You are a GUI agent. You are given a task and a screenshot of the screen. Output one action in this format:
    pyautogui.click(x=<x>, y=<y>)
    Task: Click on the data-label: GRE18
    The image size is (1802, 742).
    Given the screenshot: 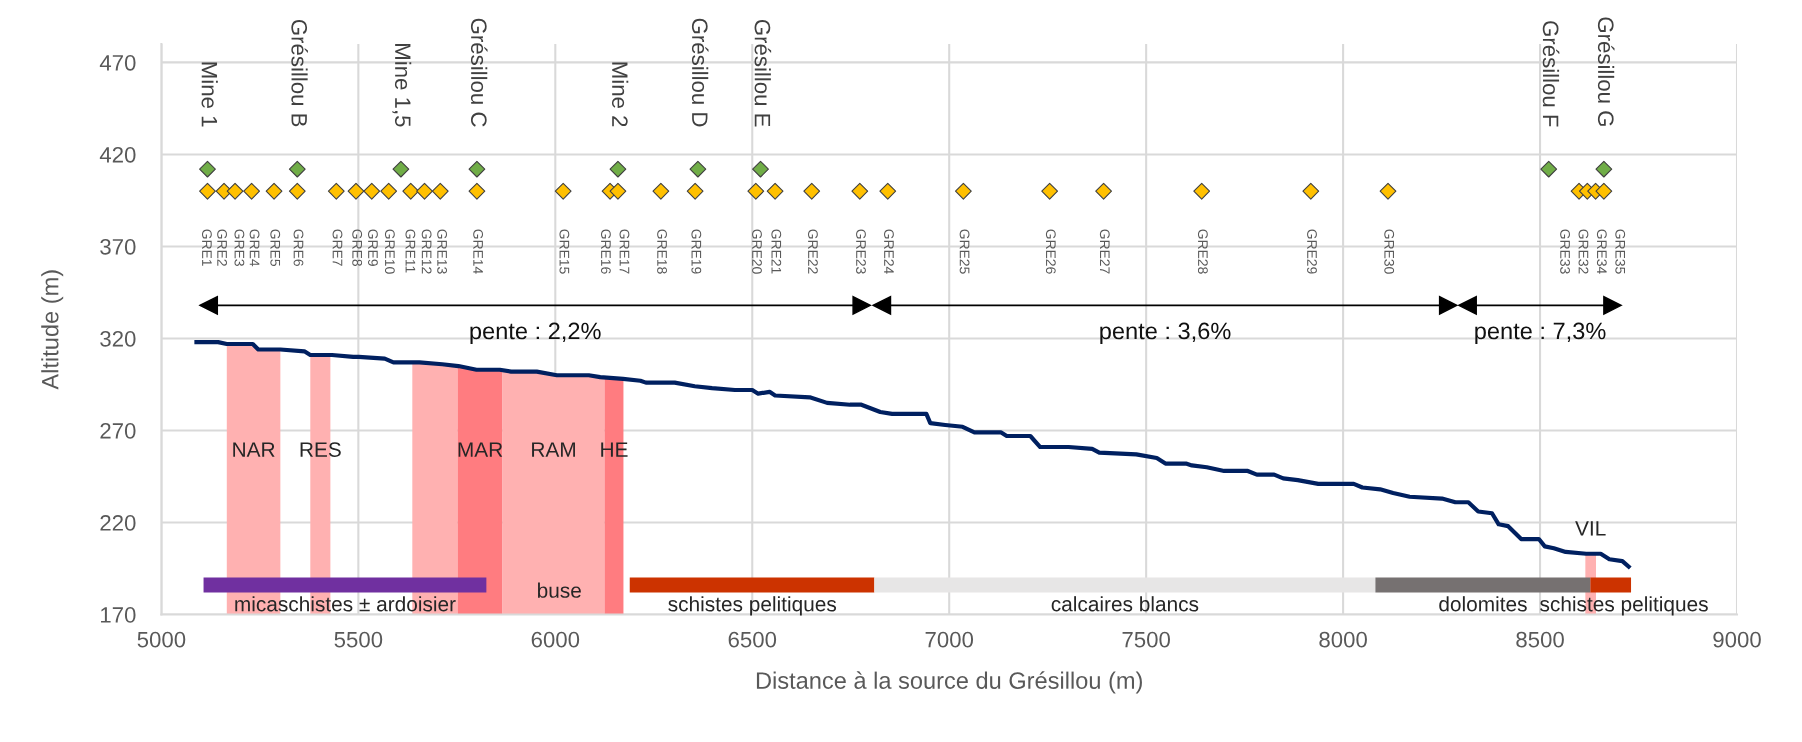 What is the action you would take?
    pyautogui.click(x=662, y=251)
    